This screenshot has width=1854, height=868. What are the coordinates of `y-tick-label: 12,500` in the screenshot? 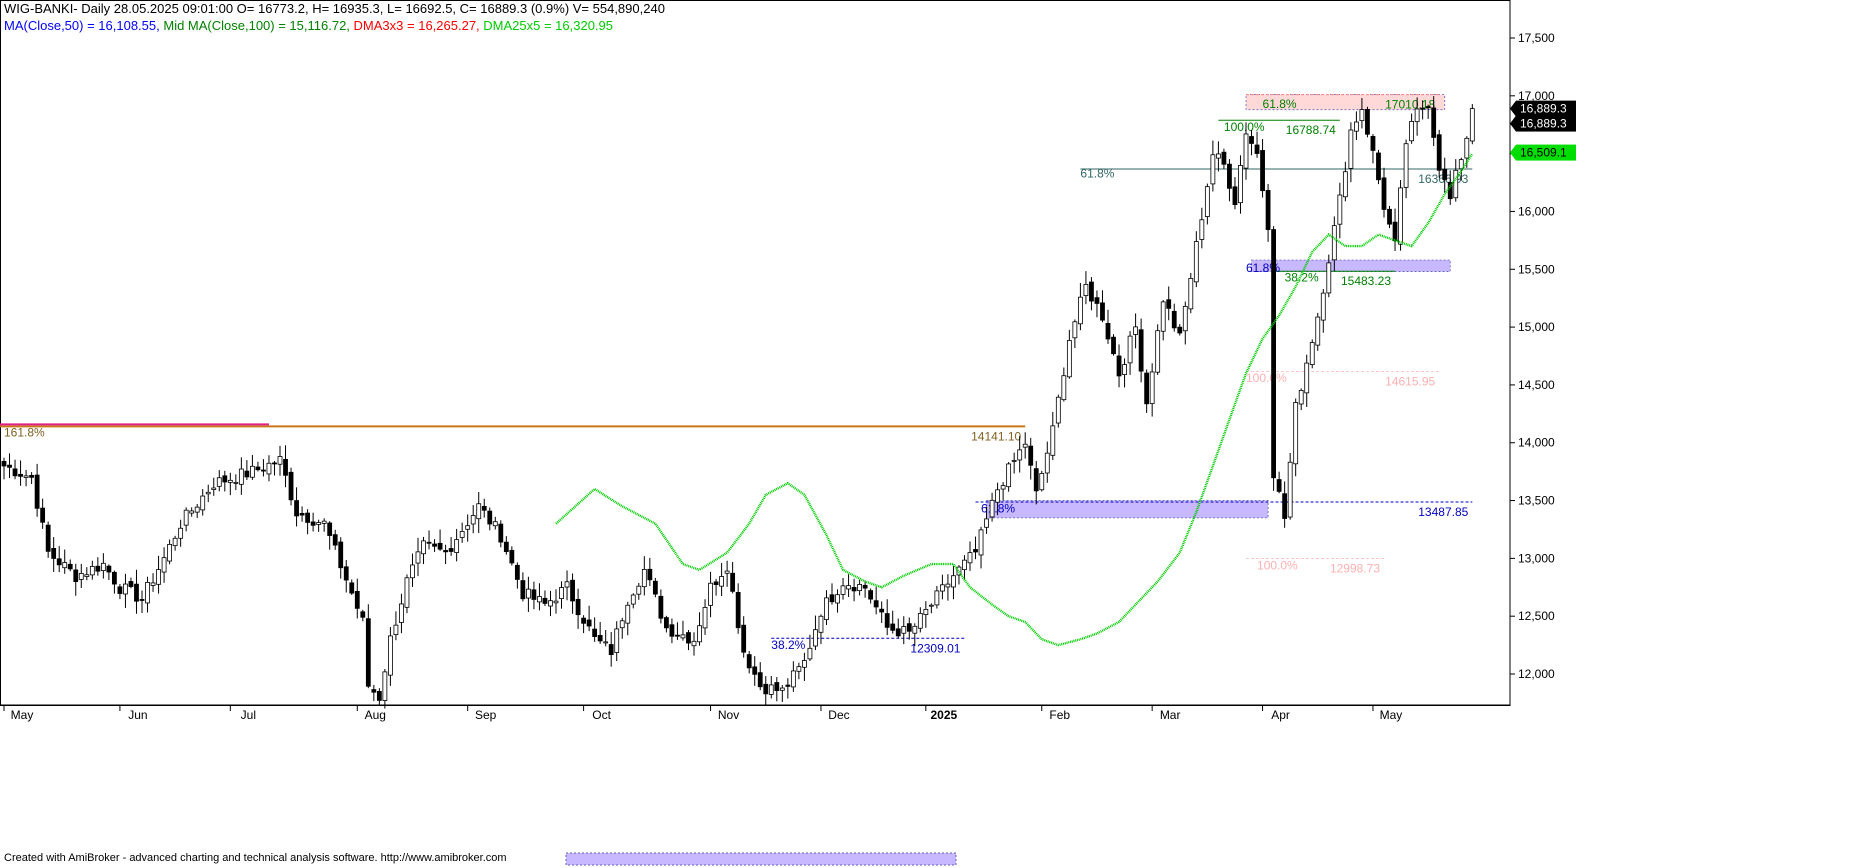 It's located at (1536, 616).